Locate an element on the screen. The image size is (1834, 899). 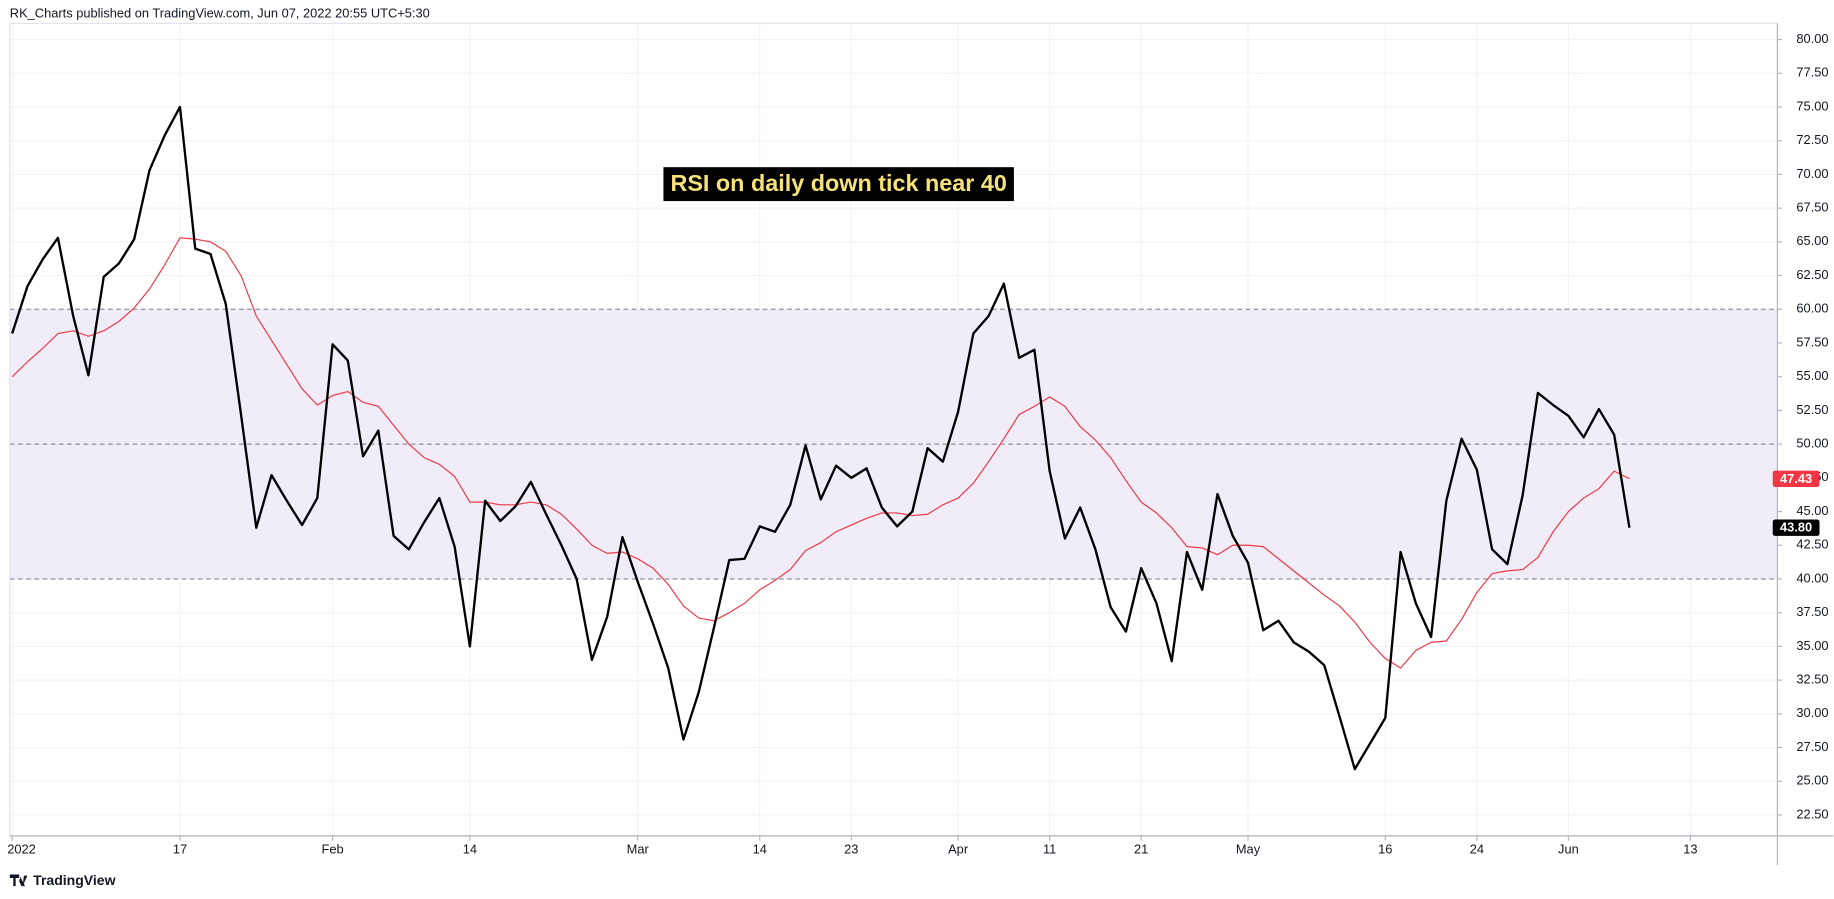
y-tick-label: 72.50 is located at coordinates (1812, 139).